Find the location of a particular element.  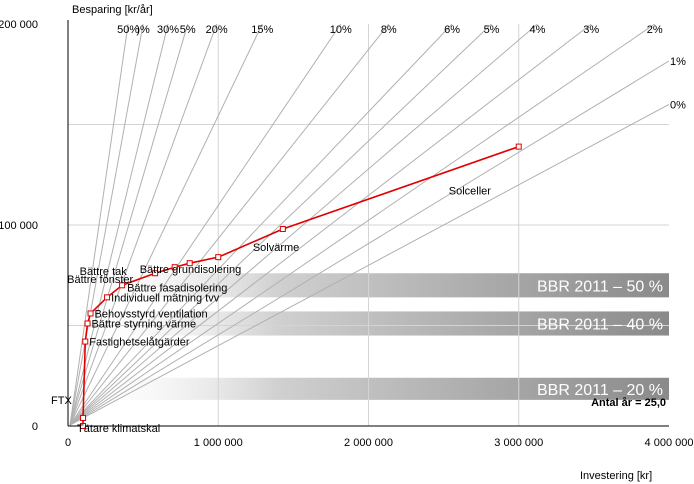

rate-line-label: 4% is located at coordinates (537, 30).